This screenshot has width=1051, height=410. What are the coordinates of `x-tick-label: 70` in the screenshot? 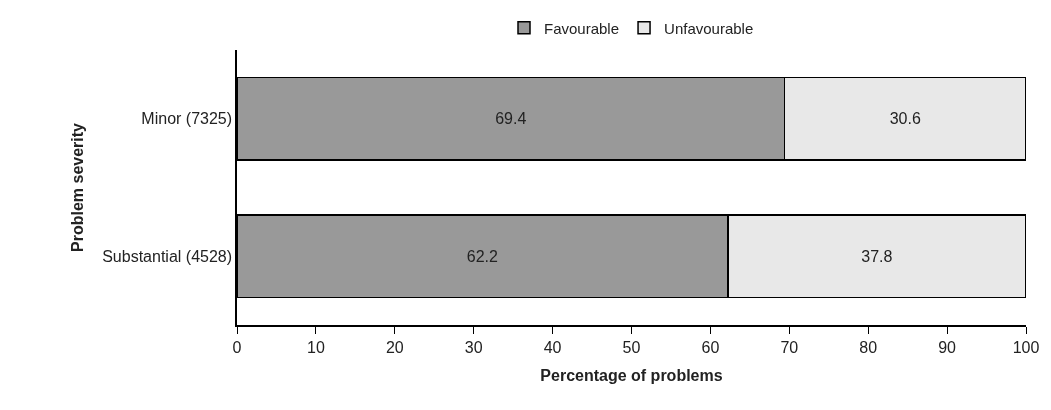 It's located at (789, 347).